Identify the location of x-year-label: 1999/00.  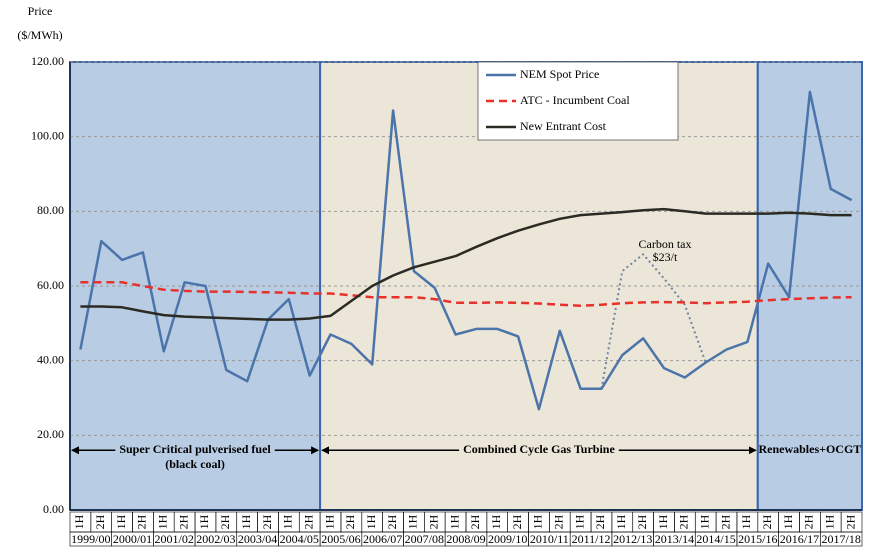
(90, 539).